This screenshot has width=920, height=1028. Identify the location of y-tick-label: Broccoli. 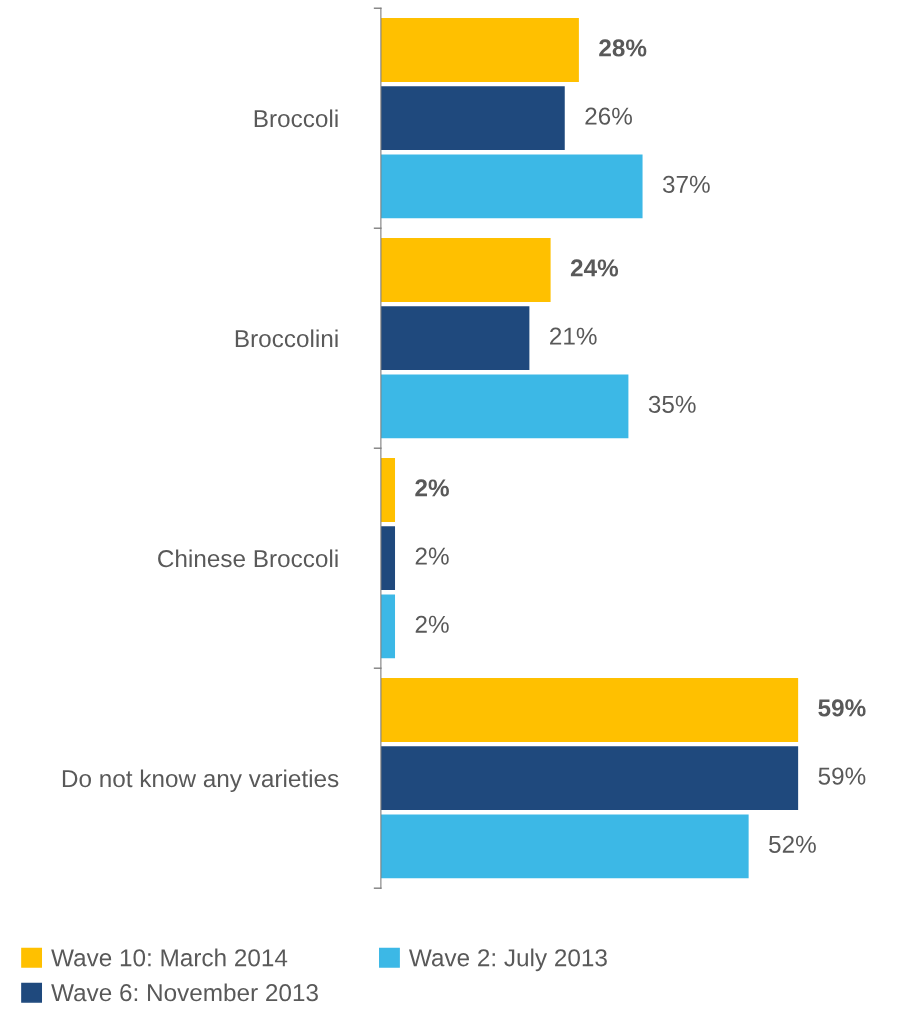
(296, 118).